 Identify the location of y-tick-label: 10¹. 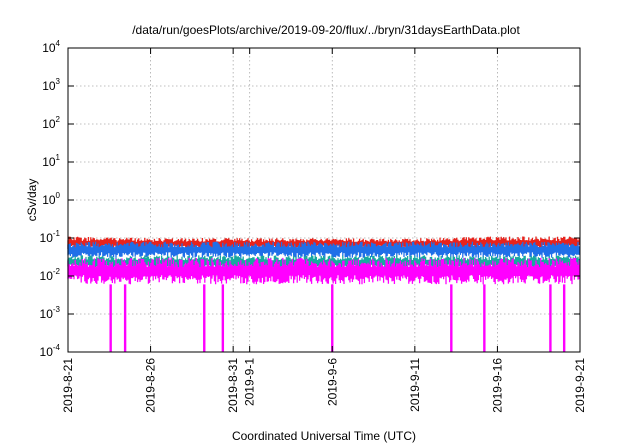
(51, 161).